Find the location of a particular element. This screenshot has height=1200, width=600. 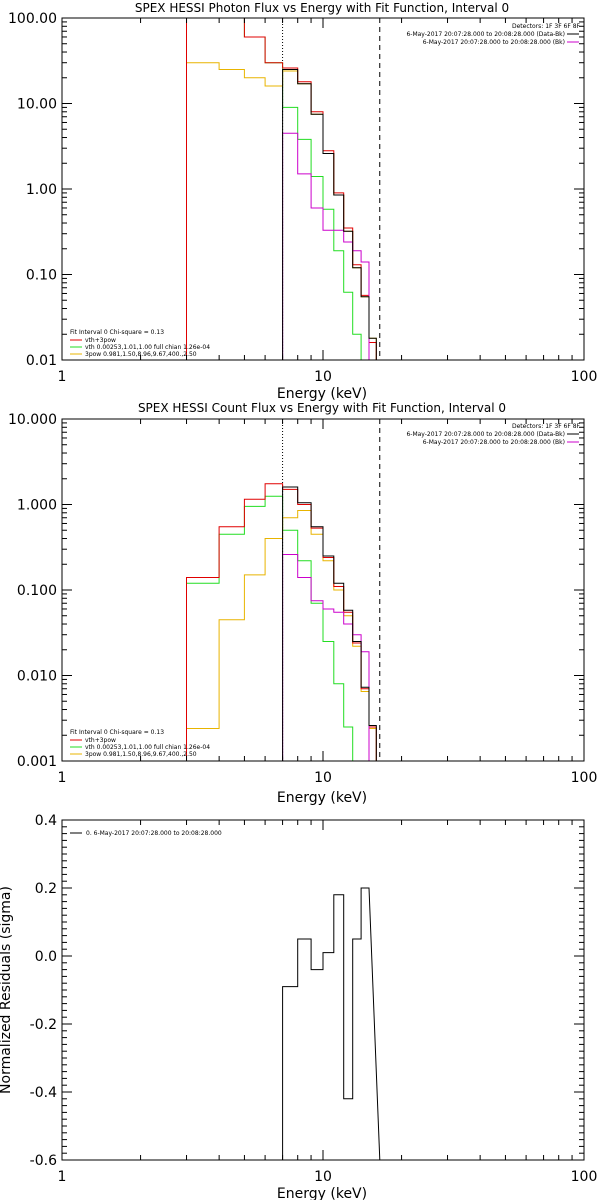

y-tick-labels: 0.001 0.010 0.100 1.000 10.000 is located at coordinates (32, 591).